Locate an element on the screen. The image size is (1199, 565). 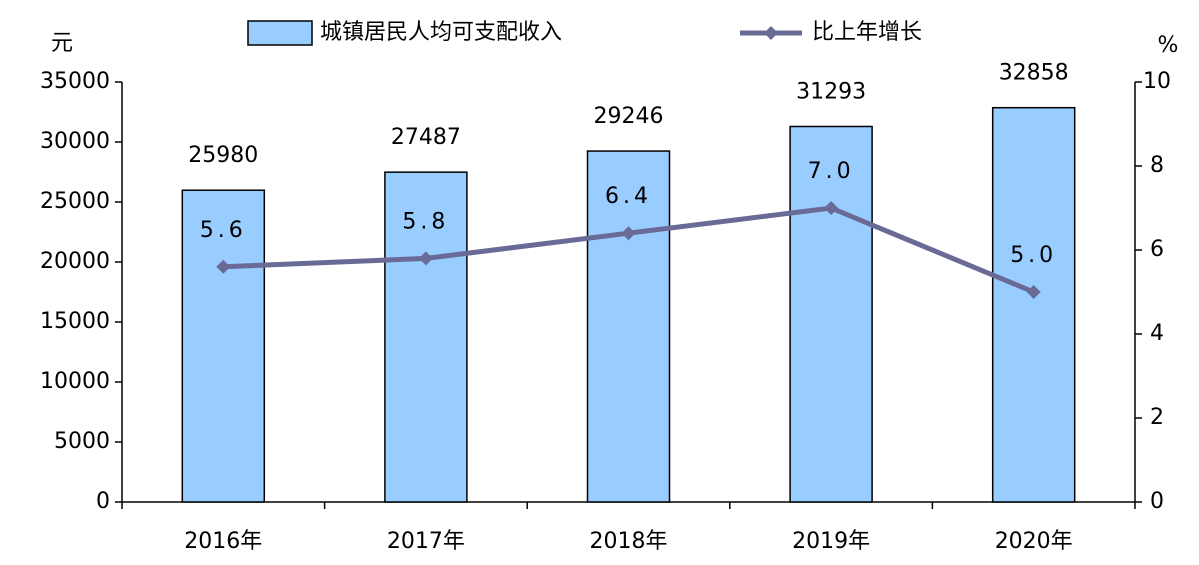
bar-value-label: 29246 is located at coordinates (629, 116).